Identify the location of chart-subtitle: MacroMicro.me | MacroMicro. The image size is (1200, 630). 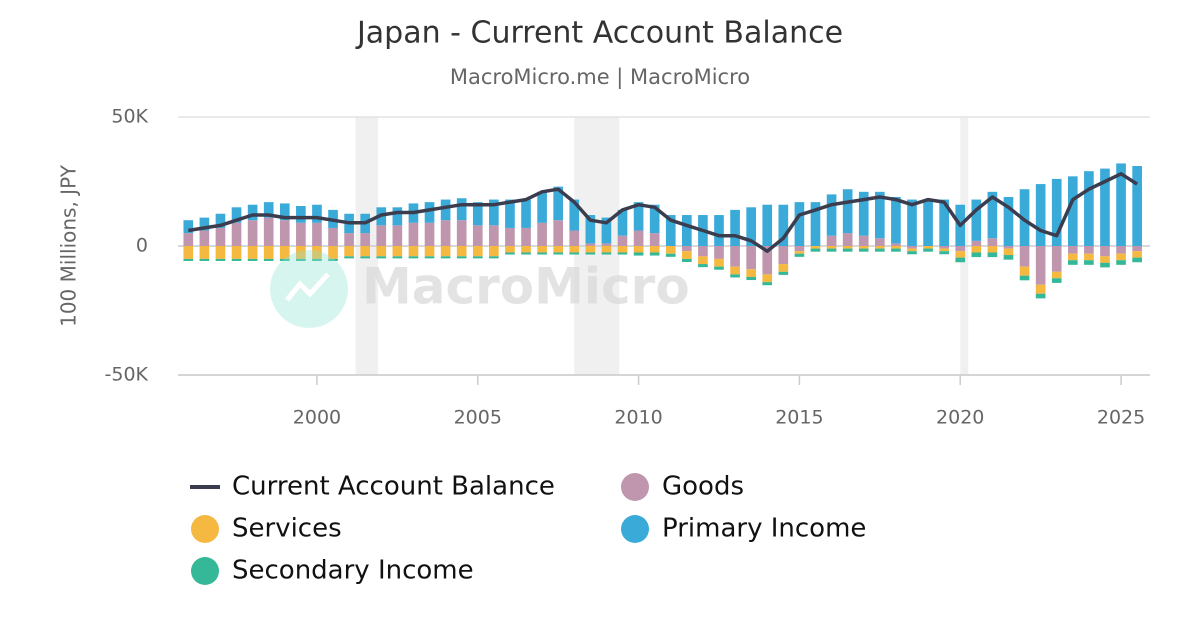
(600, 77).